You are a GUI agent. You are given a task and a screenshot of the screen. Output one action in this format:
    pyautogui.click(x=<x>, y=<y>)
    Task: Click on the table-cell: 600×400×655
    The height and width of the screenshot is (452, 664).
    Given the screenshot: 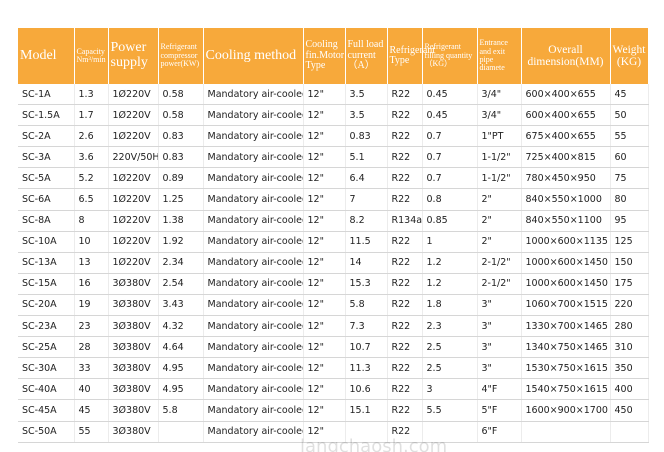 What is the action you would take?
    pyautogui.click(x=566, y=115)
    